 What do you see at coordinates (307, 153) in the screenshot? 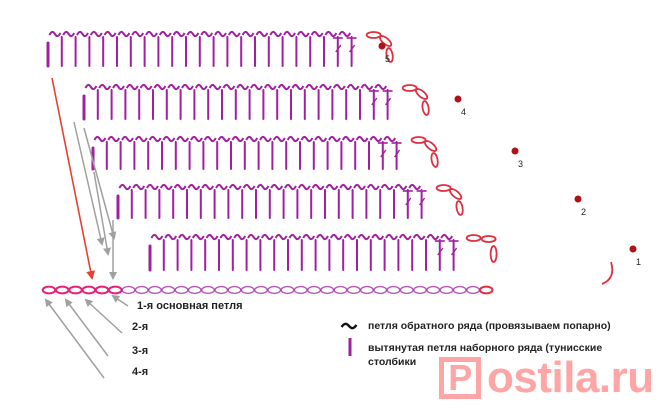
I see `row-3: 3` at bounding box center [307, 153].